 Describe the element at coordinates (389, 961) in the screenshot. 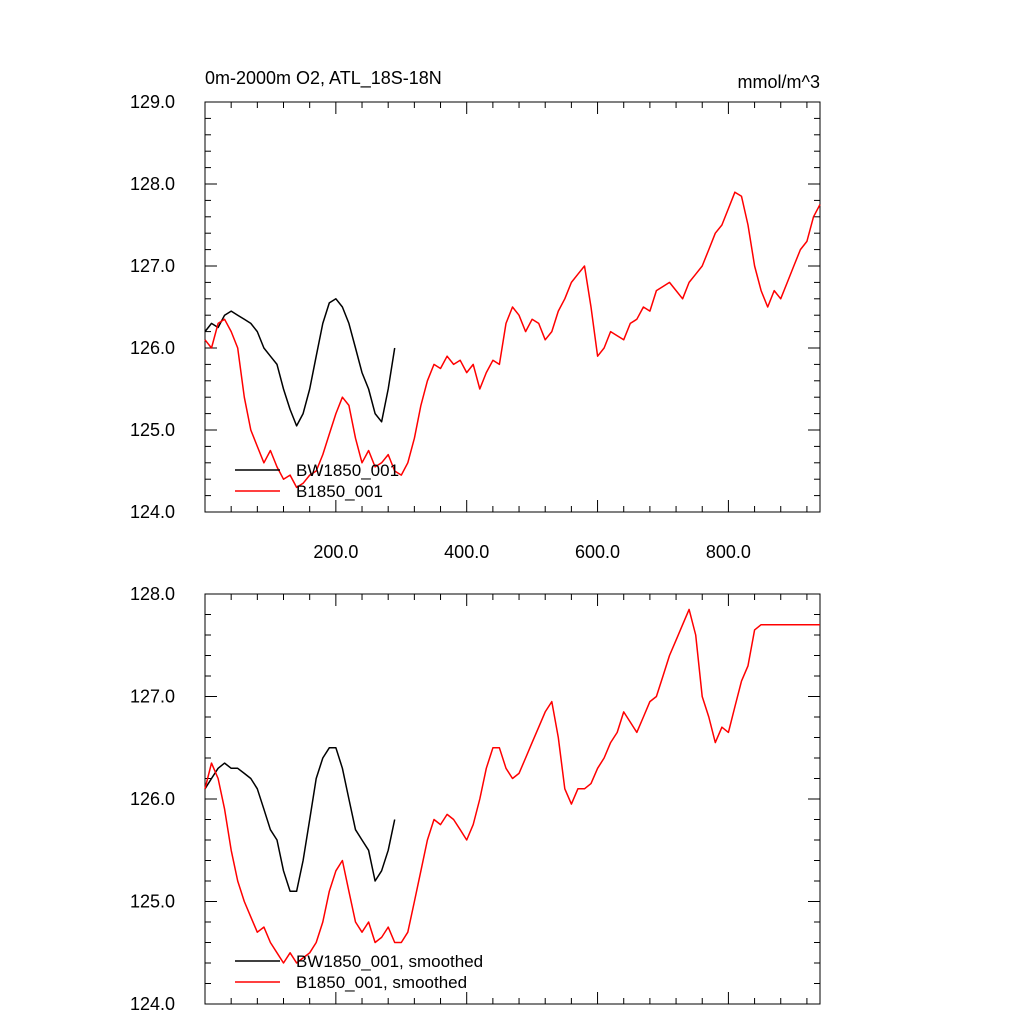

I see `legend-label-bw1850-smoothed: BW1850_001, smoothed` at that location.